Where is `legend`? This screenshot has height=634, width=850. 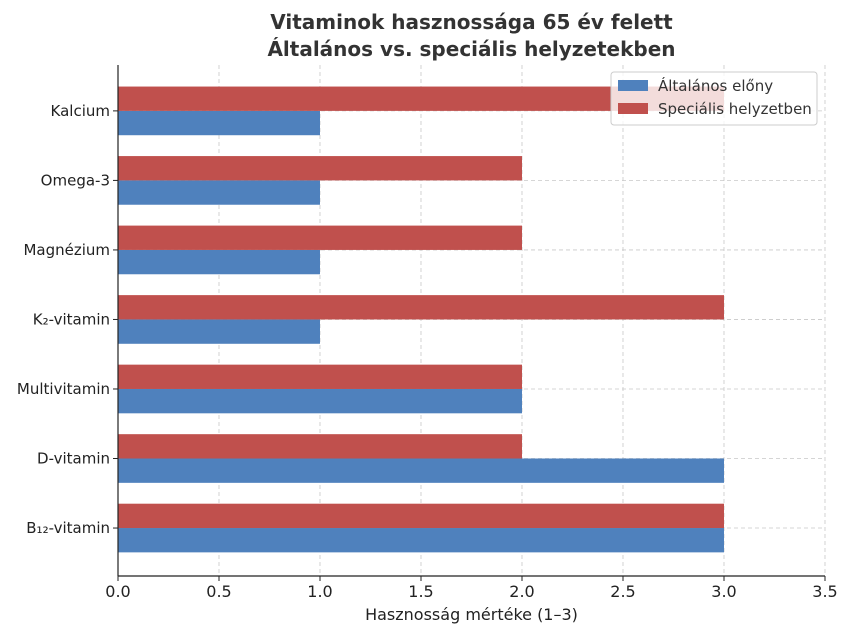
legend is located at coordinates (714, 98).